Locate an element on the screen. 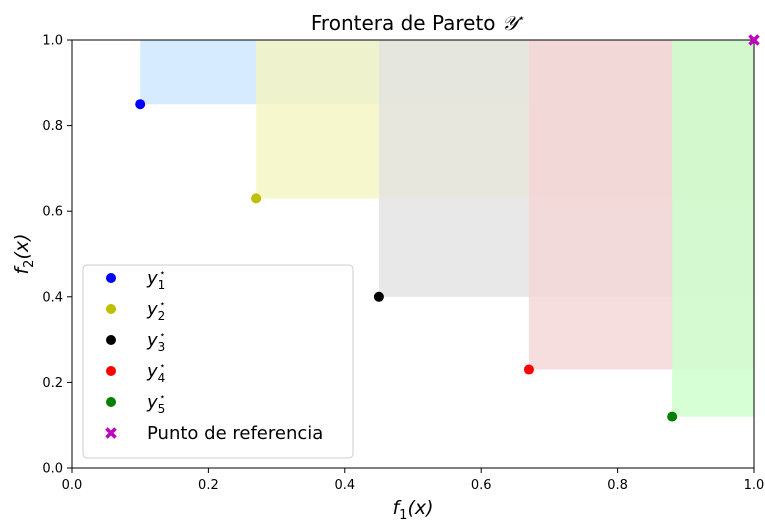 The height and width of the screenshot is (522, 765). x-tick-label: 0.4 is located at coordinates (344, 485).